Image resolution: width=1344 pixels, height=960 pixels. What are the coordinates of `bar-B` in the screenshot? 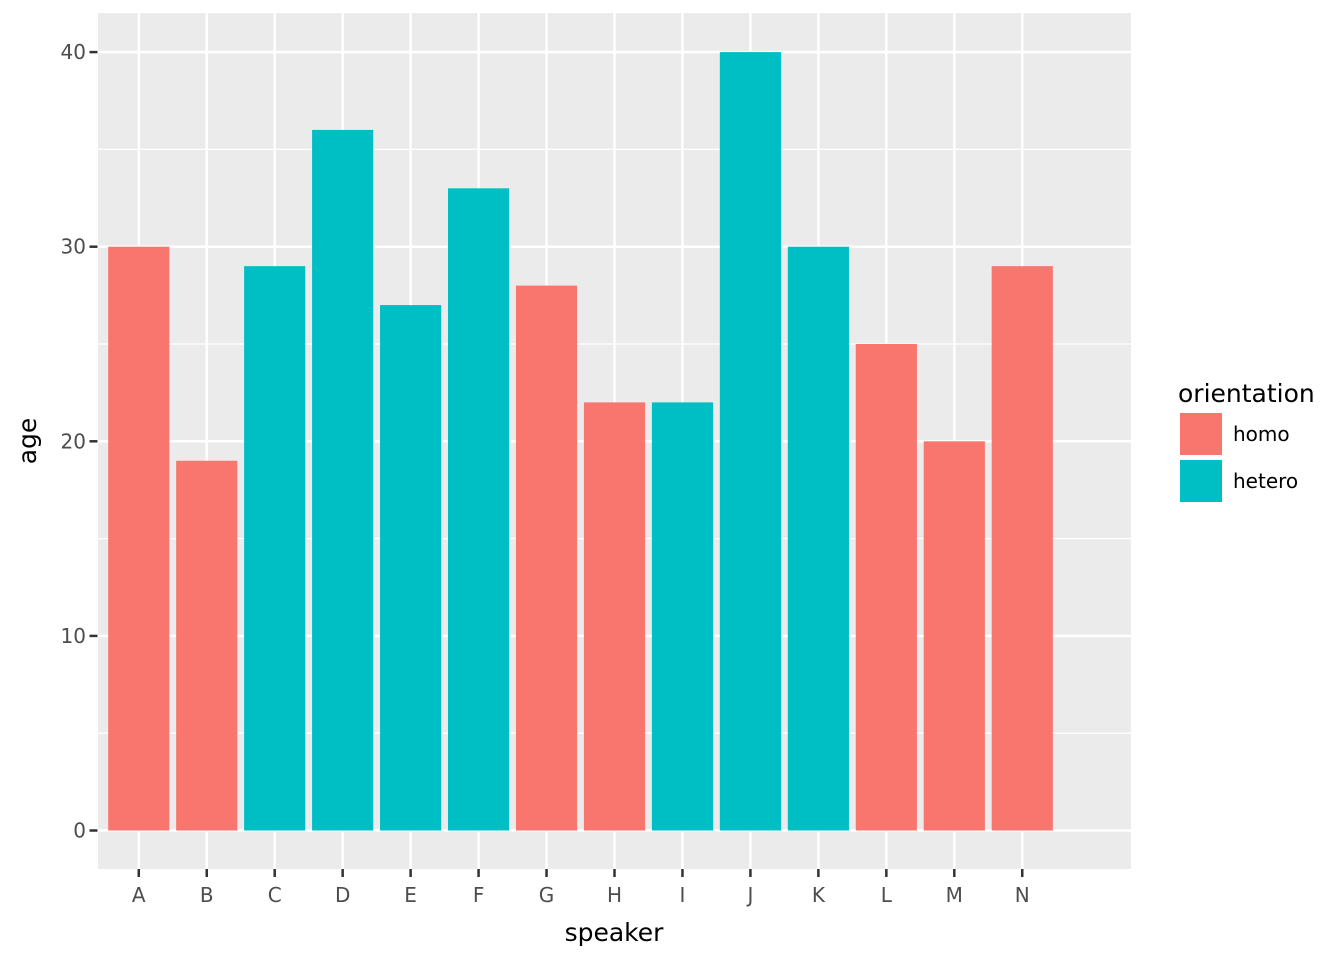 It's located at (207, 645).